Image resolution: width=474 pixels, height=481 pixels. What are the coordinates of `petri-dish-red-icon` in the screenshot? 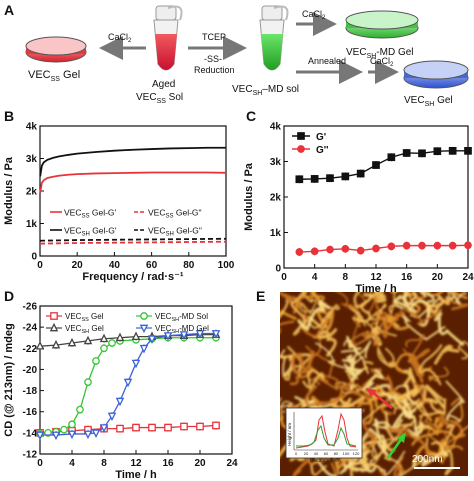 It's located at (56, 49).